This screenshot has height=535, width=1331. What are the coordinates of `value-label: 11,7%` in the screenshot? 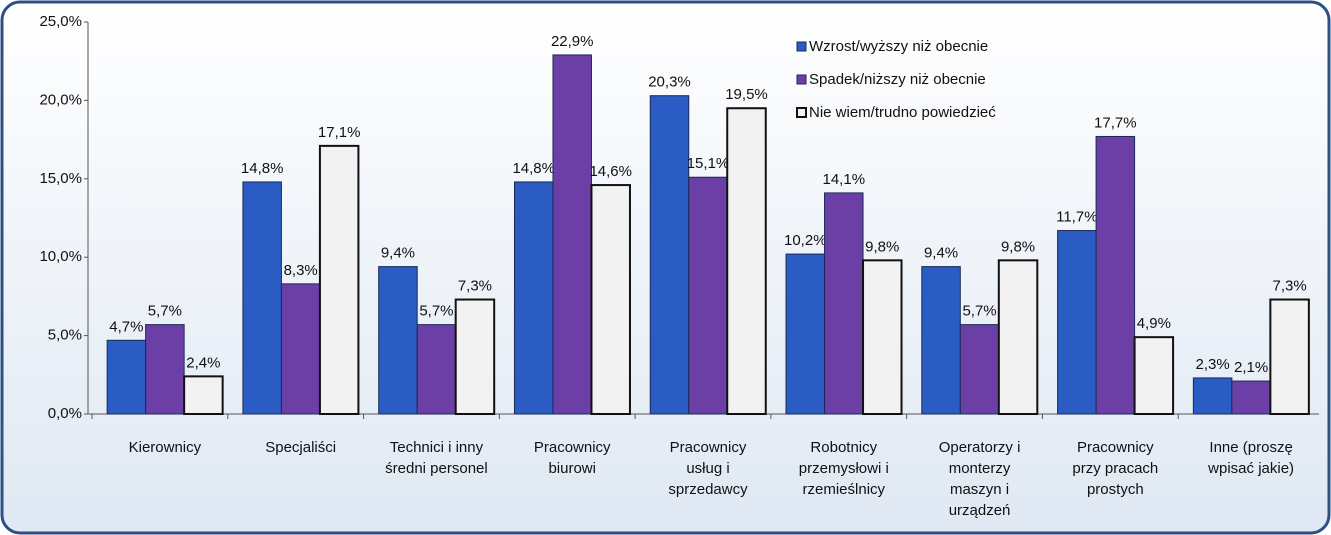 It's located at (1076, 217).